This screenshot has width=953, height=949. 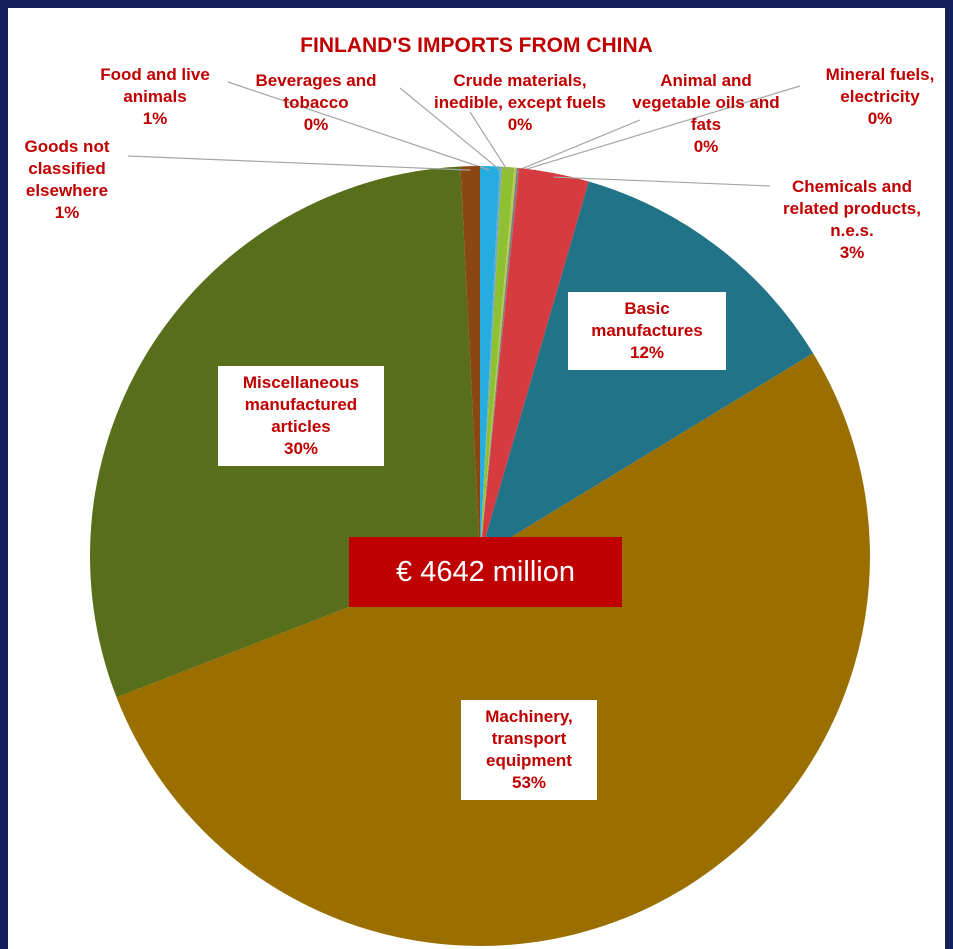 I want to click on slice-label: Basic manufactures 12%, so click(x=647, y=331).